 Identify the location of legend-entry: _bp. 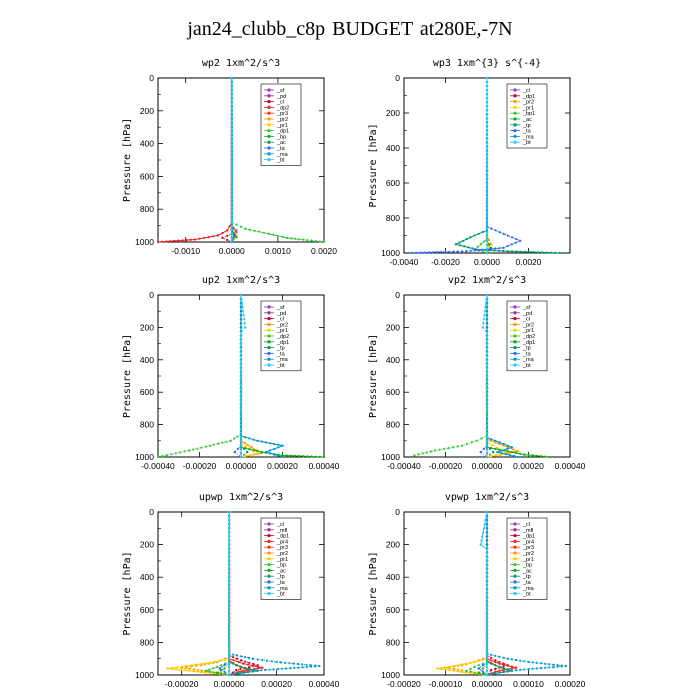
(281, 137).